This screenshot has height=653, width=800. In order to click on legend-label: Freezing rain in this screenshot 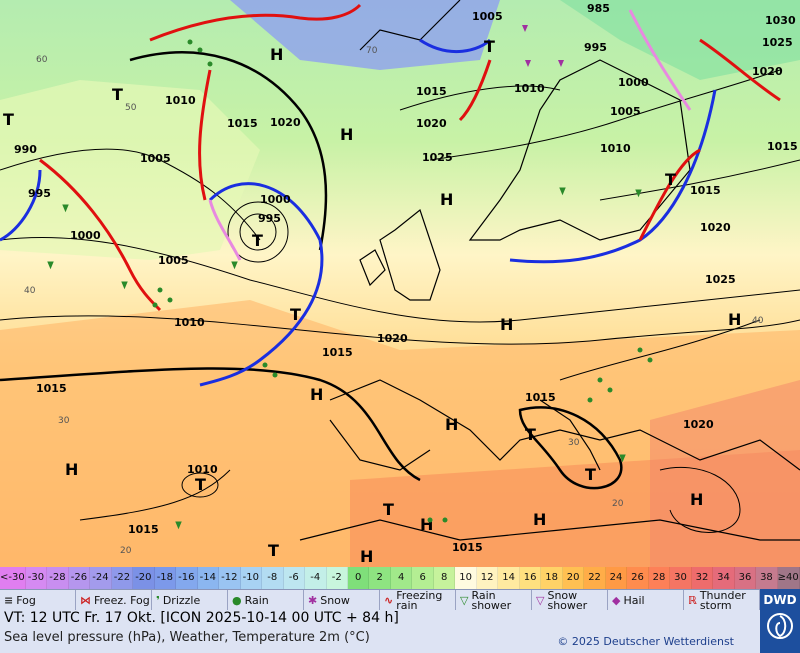, I will do `click(419, 600)`.